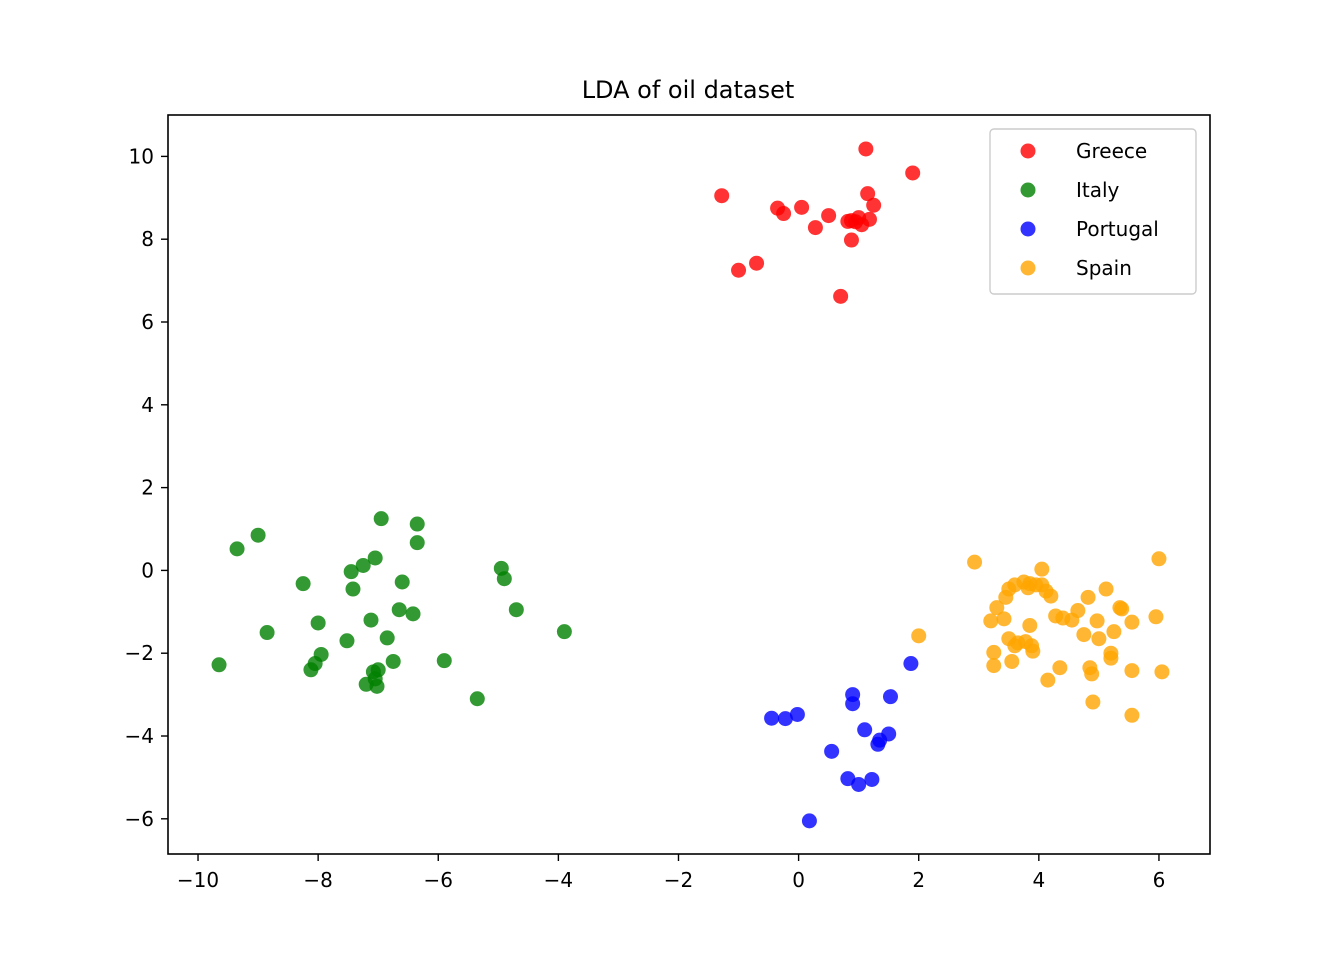 The image size is (1344, 960). I want to click on y-tick-label: −4, so click(139, 736).